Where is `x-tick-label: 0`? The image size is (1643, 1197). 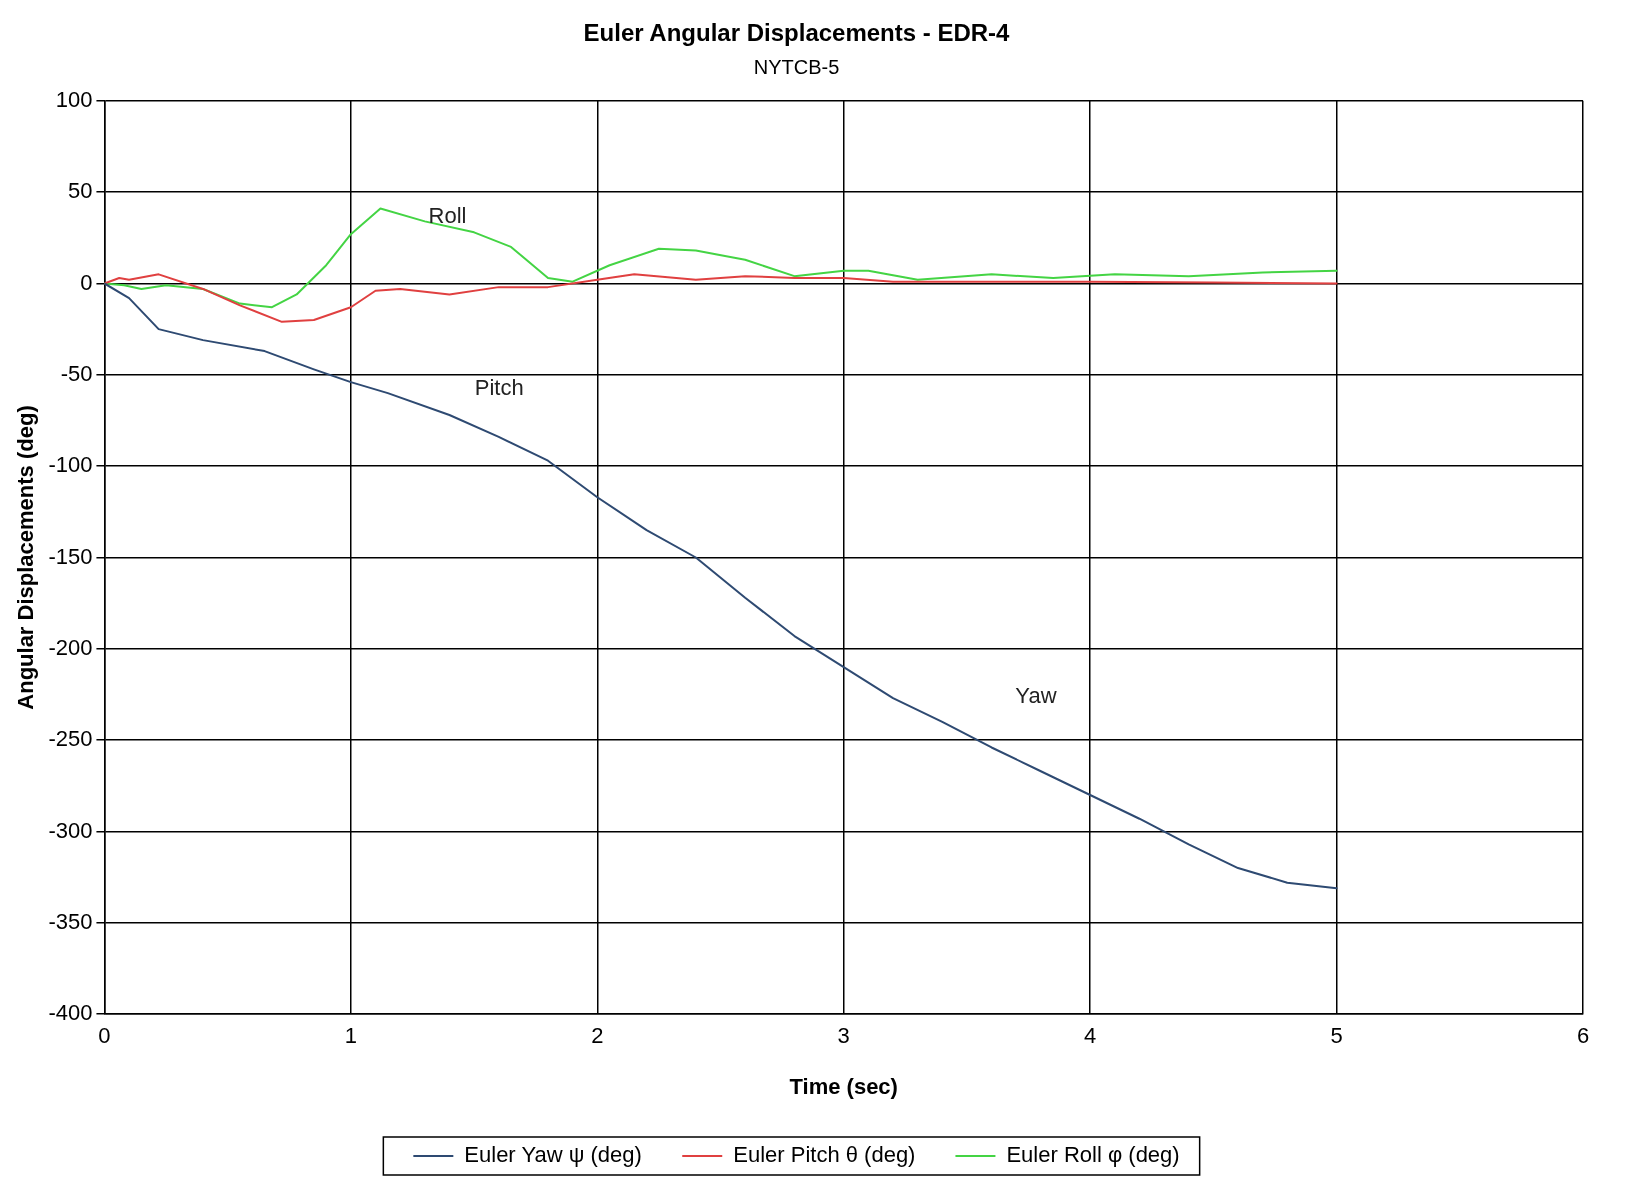 x-tick-label: 0 is located at coordinates (104, 1036).